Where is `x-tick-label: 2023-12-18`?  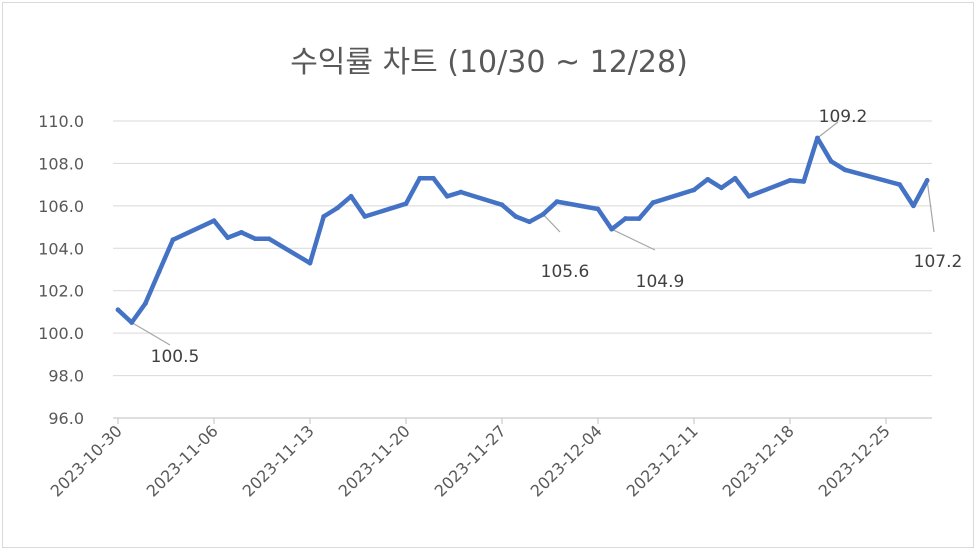 x-tick-label: 2023-12-18 is located at coordinates (758, 460).